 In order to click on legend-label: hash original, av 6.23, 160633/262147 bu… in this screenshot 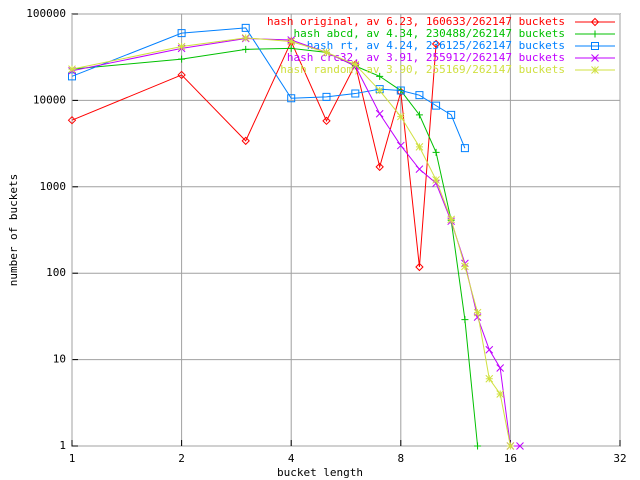, I will do `click(416, 21)`.